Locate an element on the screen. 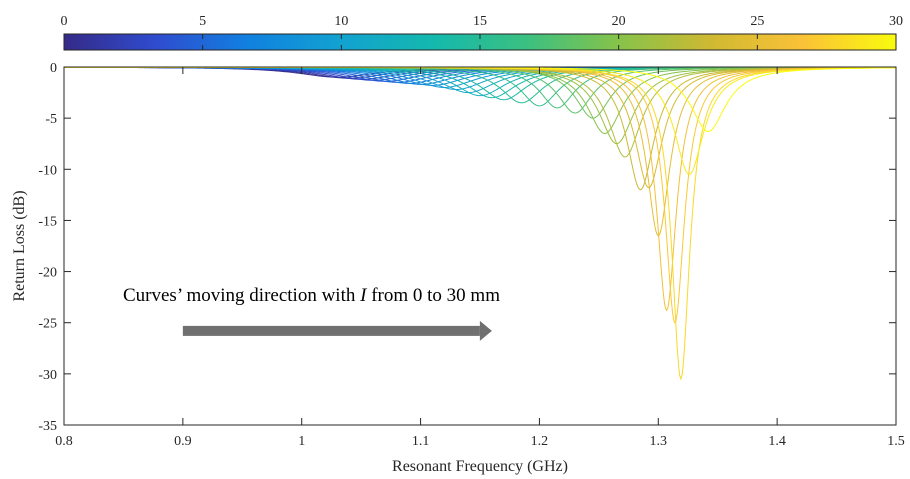 Image resolution: width=910 pixels, height=479 pixels. arrow-shaft is located at coordinates (331, 330).